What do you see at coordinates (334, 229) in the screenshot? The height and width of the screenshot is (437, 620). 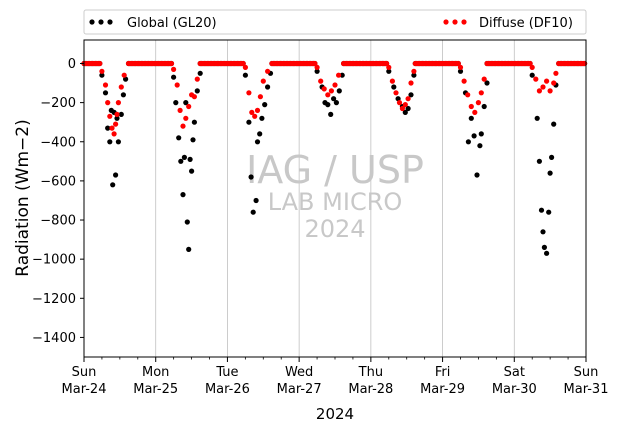 I see `watermark-line-3: 2024` at bounding box center [334, 229].